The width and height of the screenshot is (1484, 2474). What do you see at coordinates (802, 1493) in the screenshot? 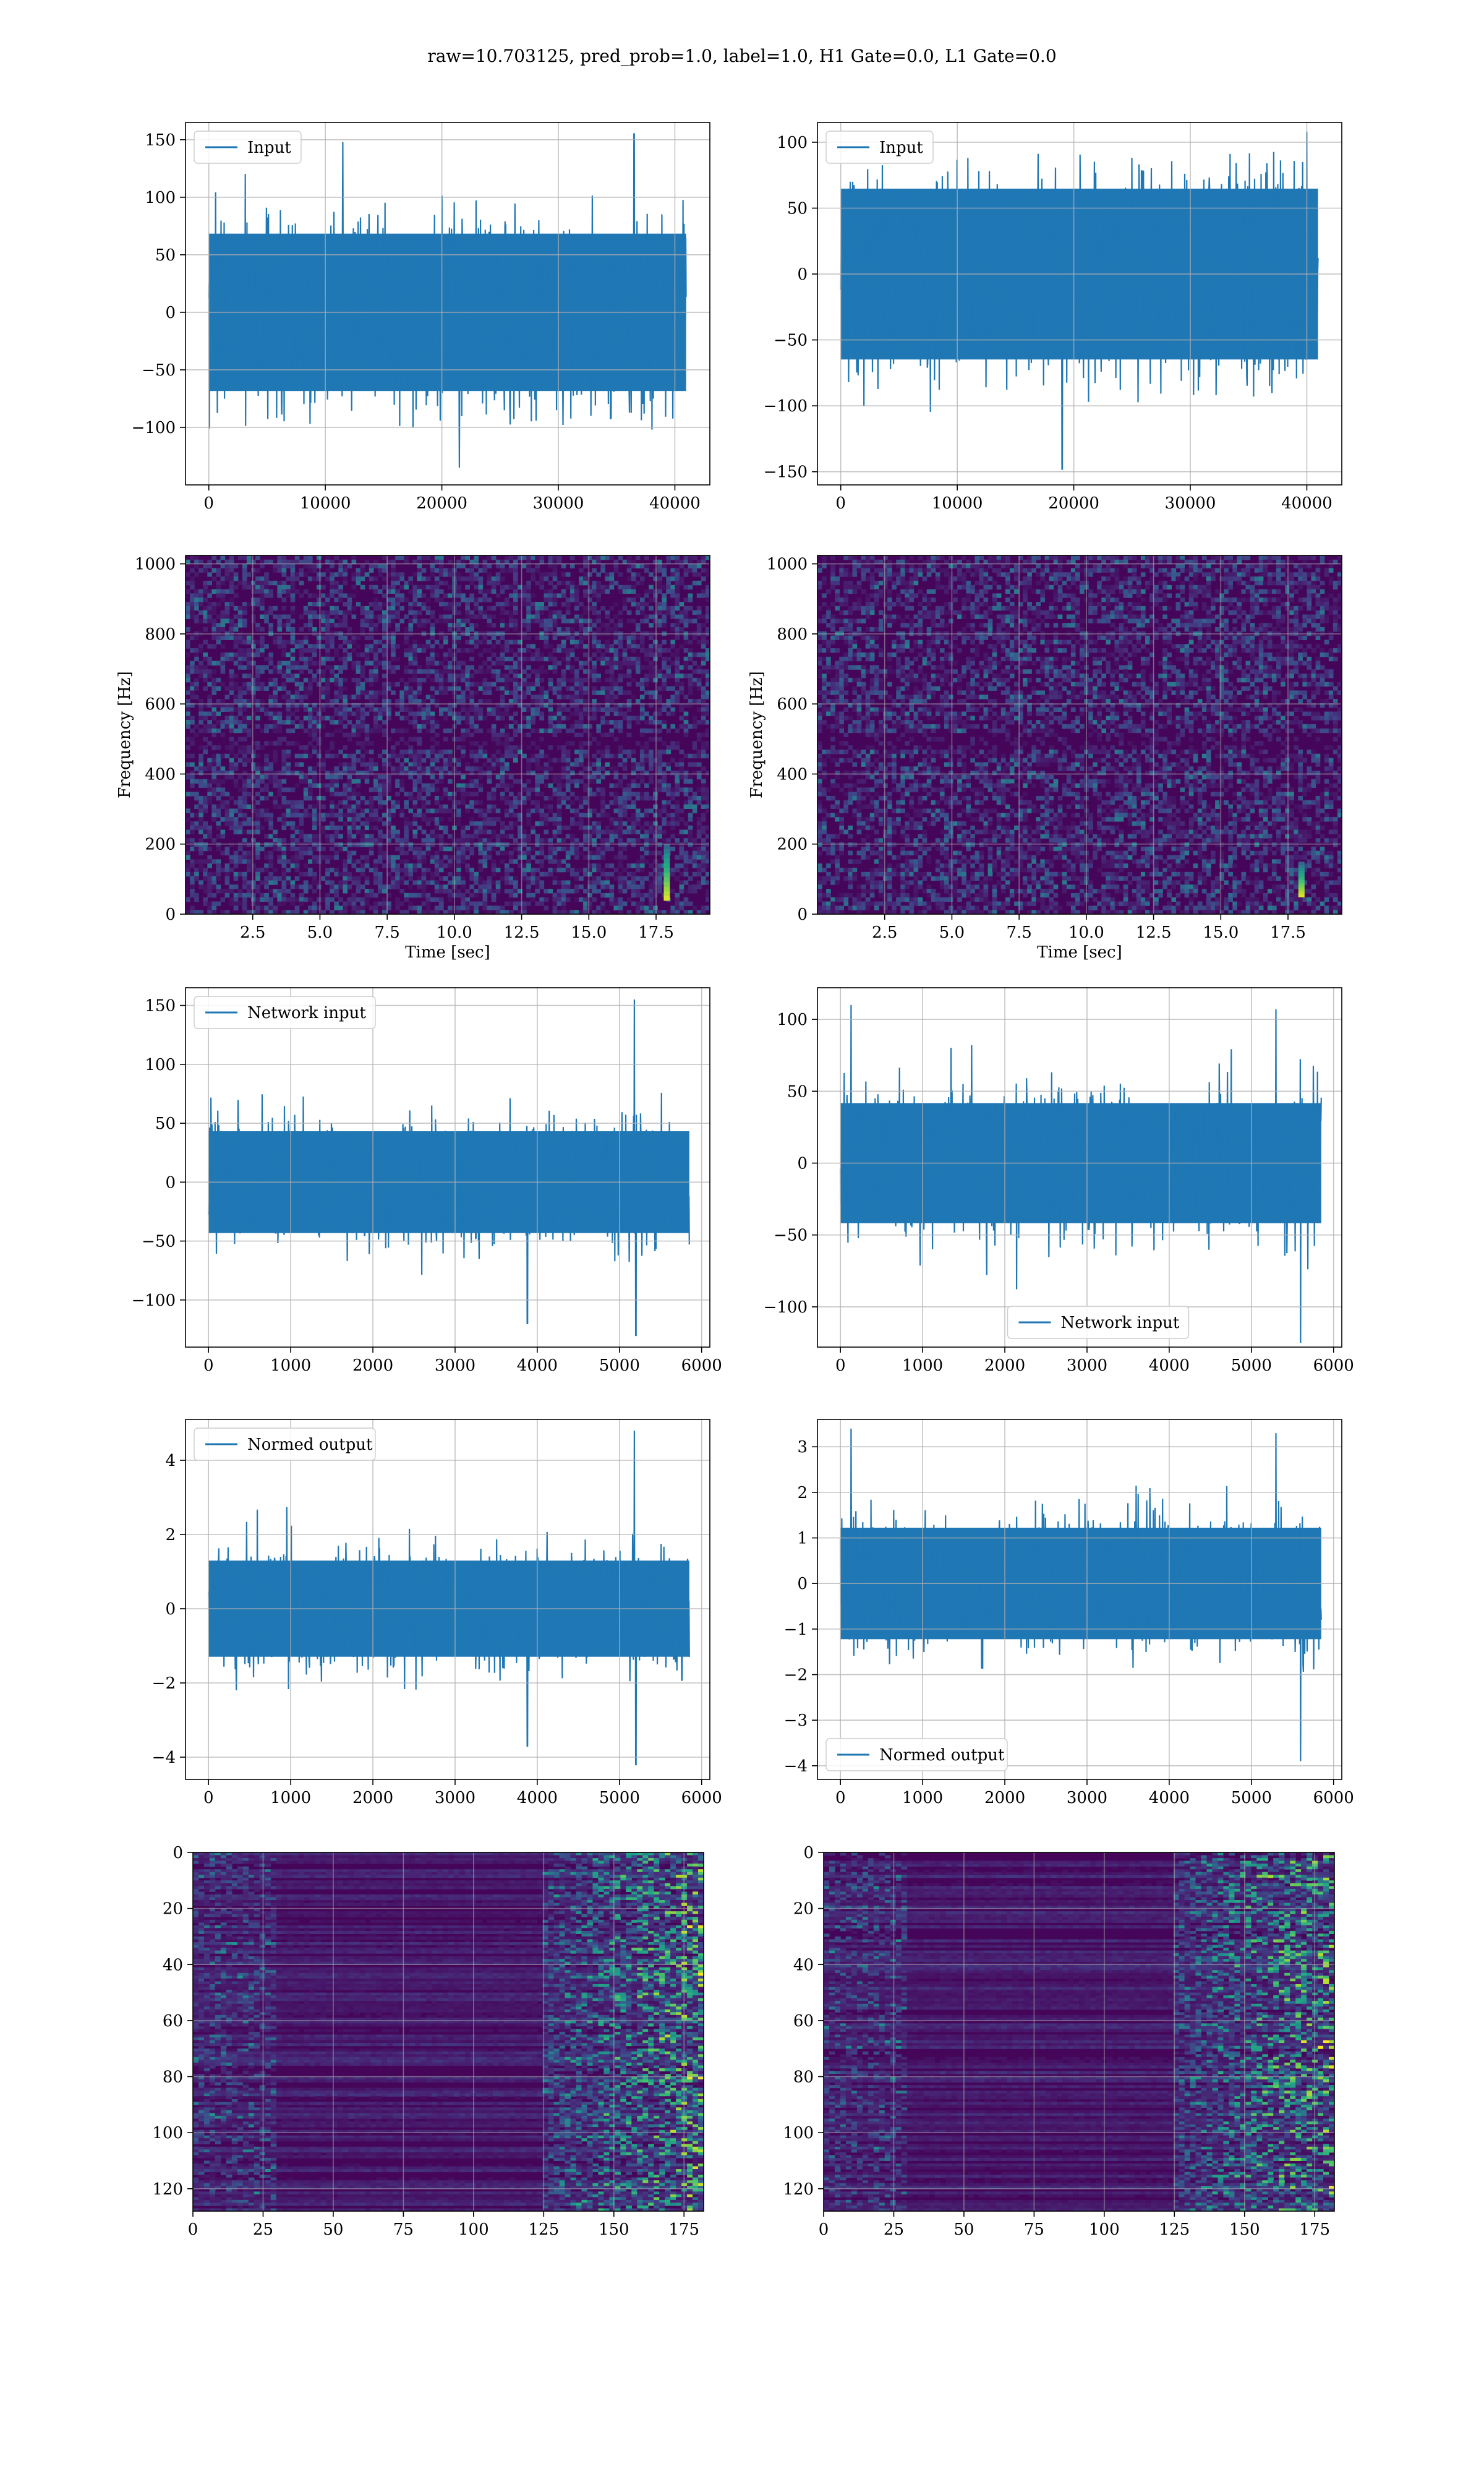
I see `normed-output-l1-ytick-label: 2` at bounding box center [802, 1493].